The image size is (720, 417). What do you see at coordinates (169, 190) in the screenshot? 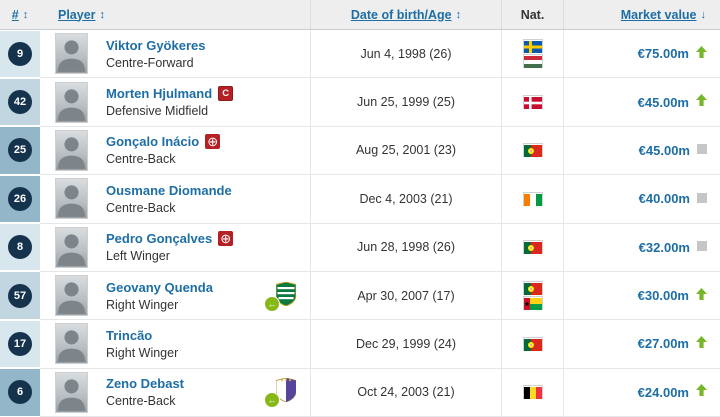
I see `player-name-link: Ousmane Diomande` at bounding box center [169, 190].